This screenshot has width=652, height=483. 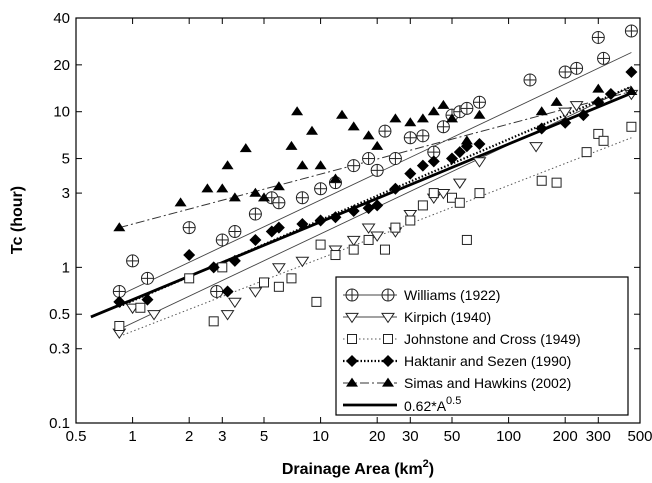 I want to click on y-tick-label: 3, so click(x=66, y=193).